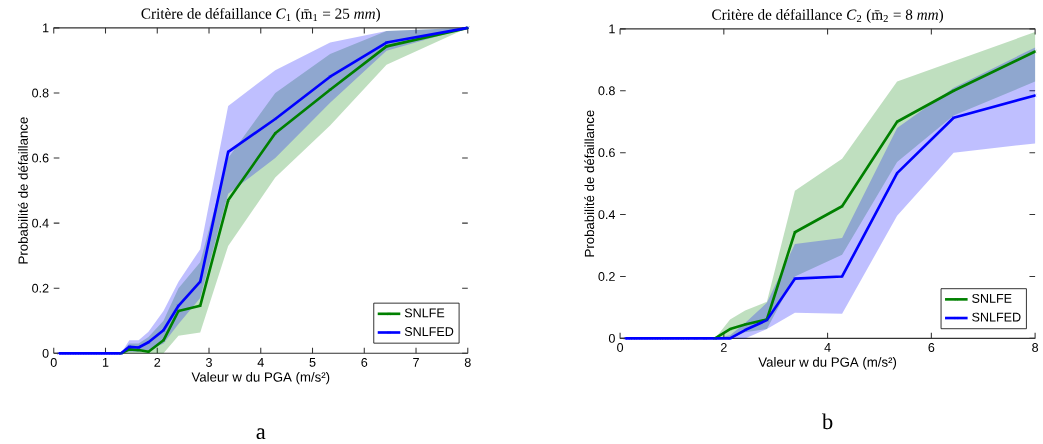 The height and width of the screenshot is (444, 1043). What do you see at coordinates (828, 16) in the screenshot?
I see `chart-title: Critère de défaillance C$_{2}$ (m̄$_{2}$ = 8 mm)` at bounding box center [828, 16].